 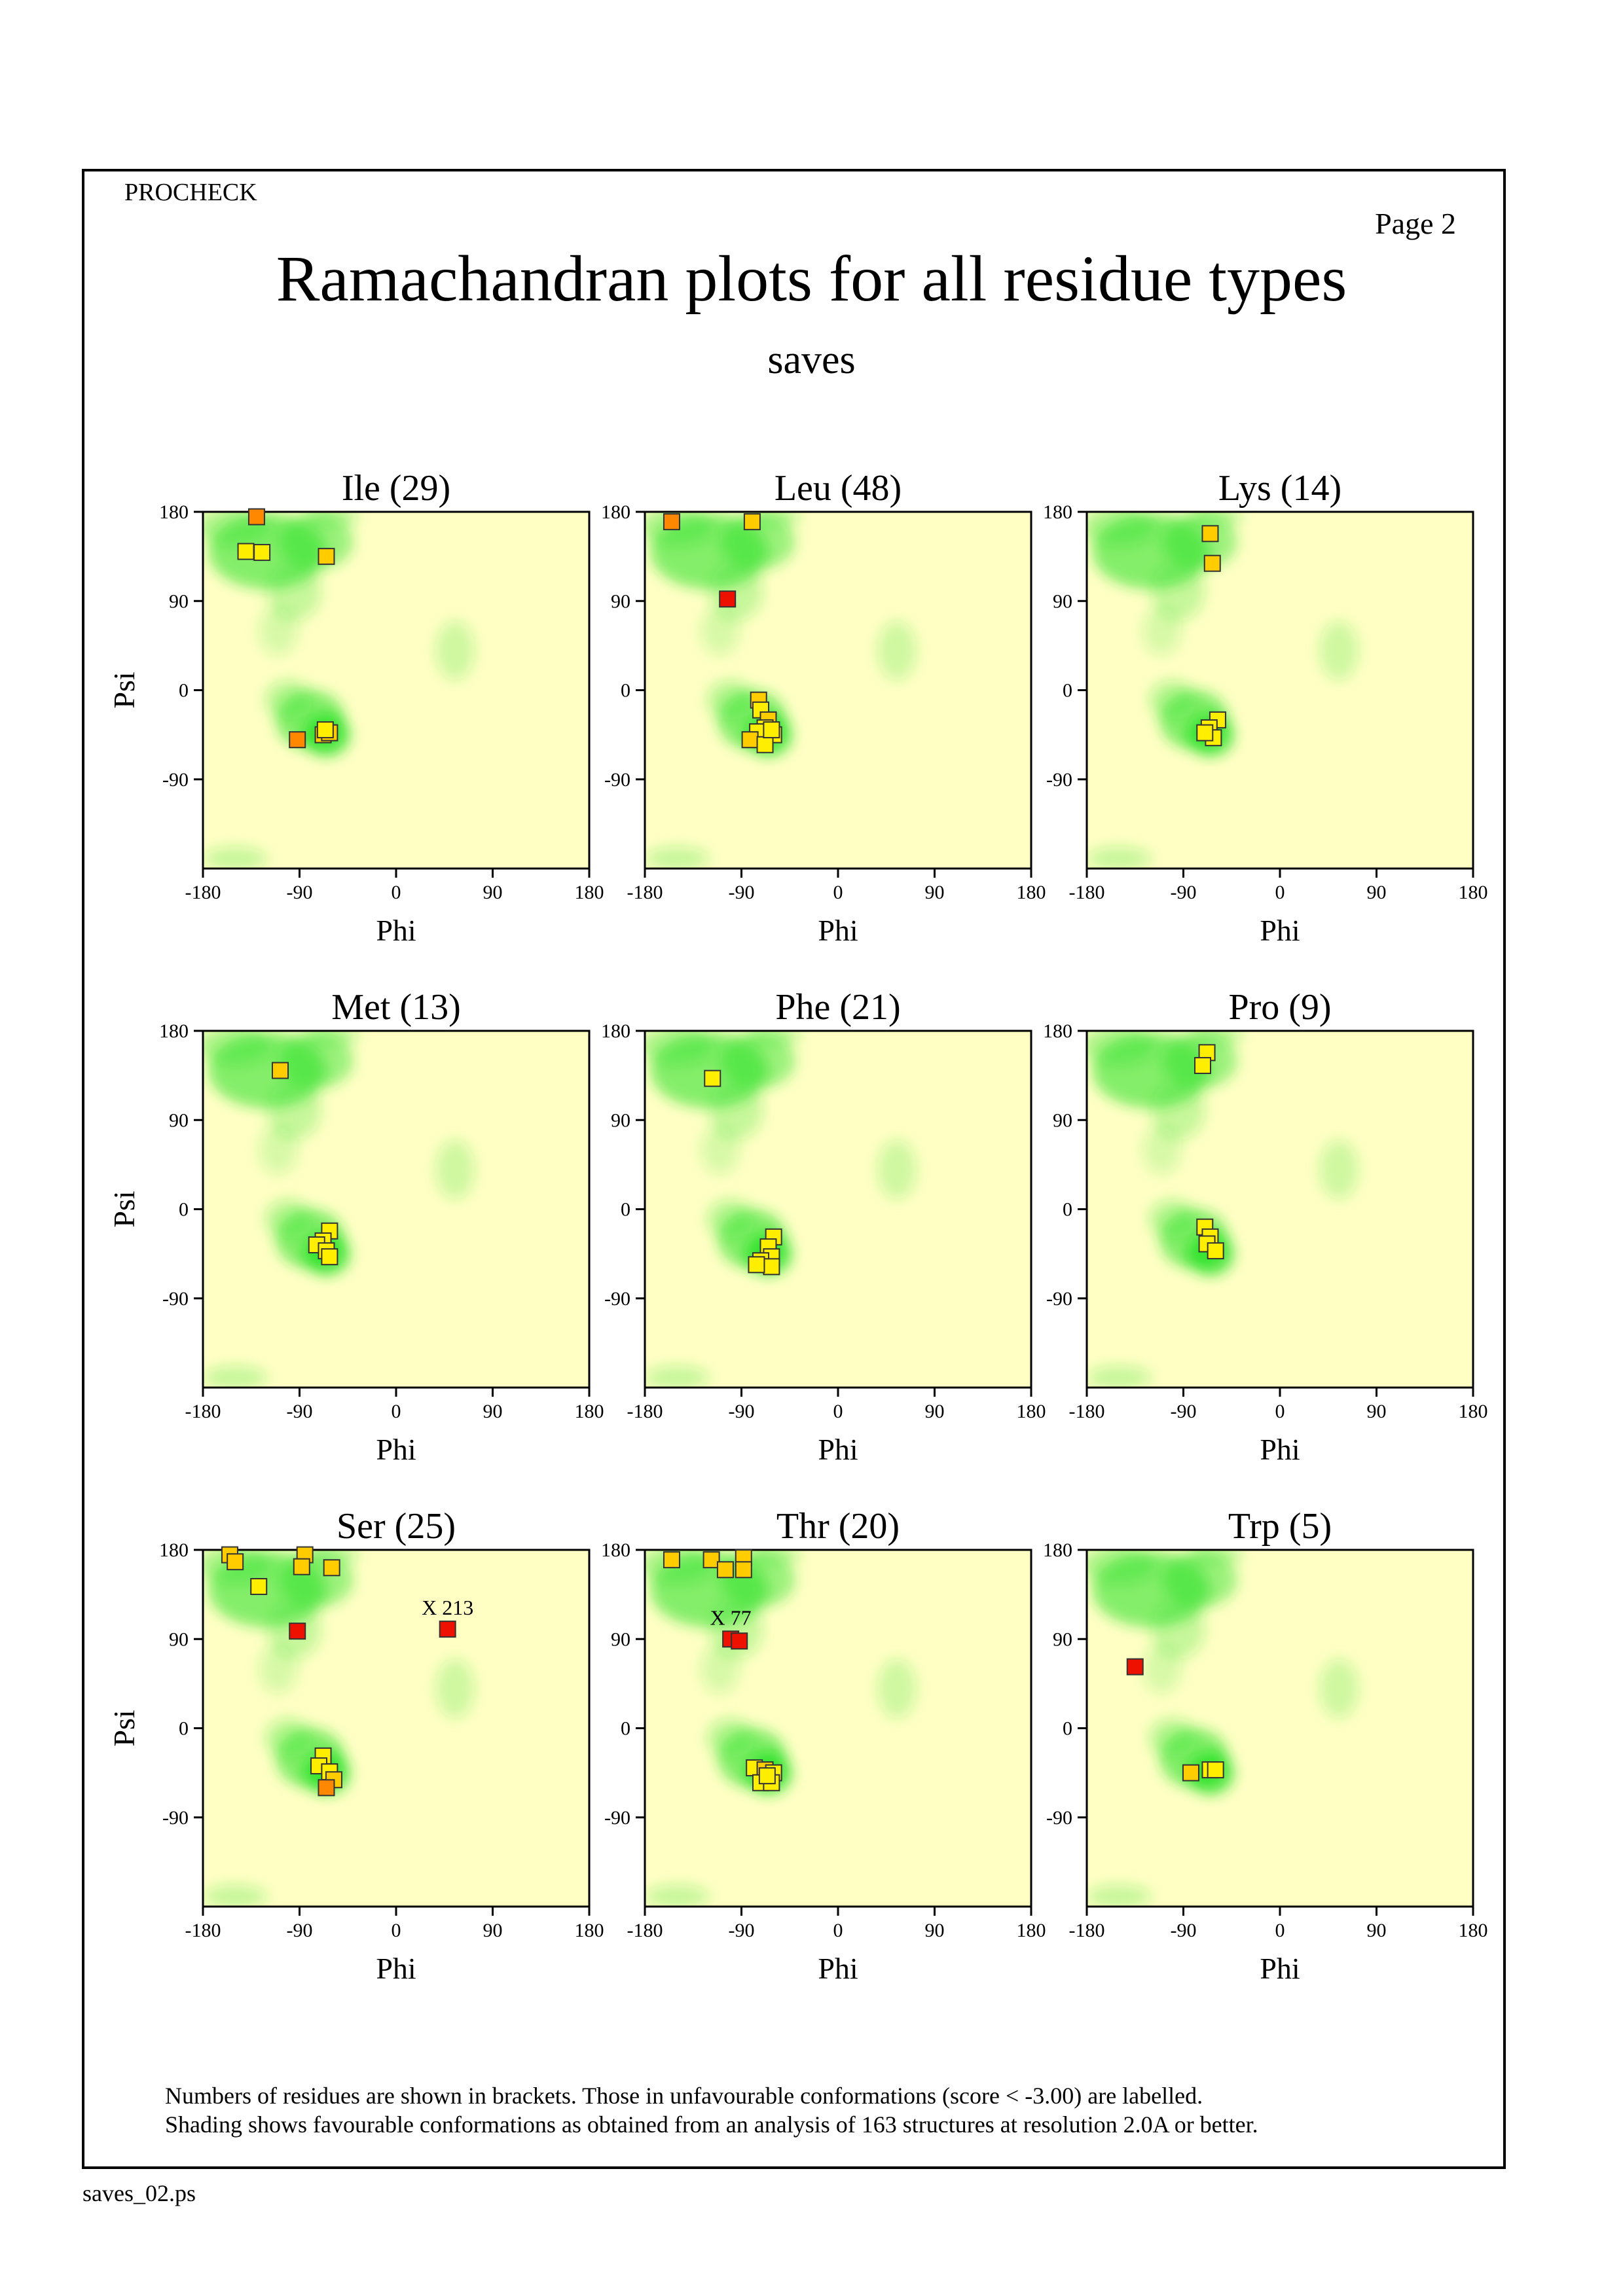 What do you see at coordinates (1265, 1746) in the screenshot?
I see `plot-trp: Trp (5) -180 -90 0 90 180 180 90 0 -90 Phi` at bounding box center [1265, 1746].